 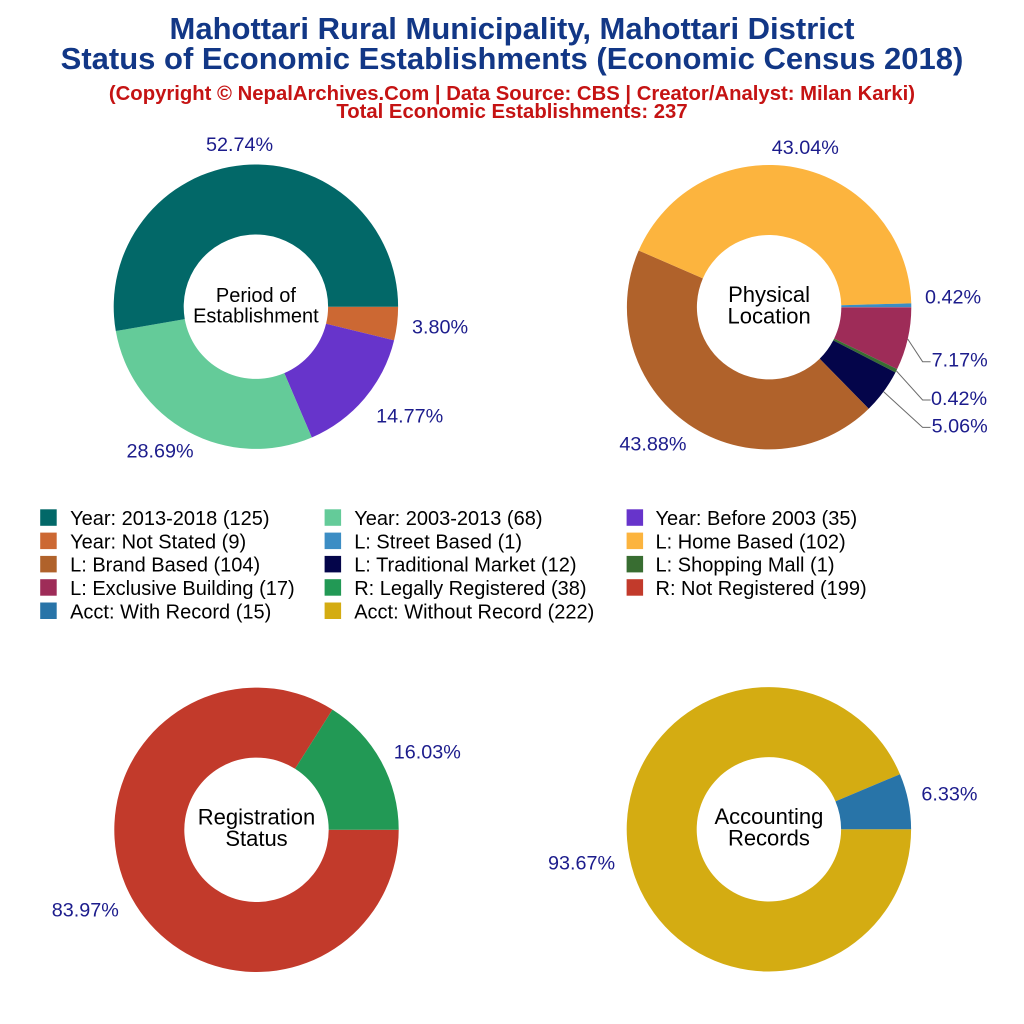 I want to click on svg-text: 43.04%, so click(x=805, y=148).